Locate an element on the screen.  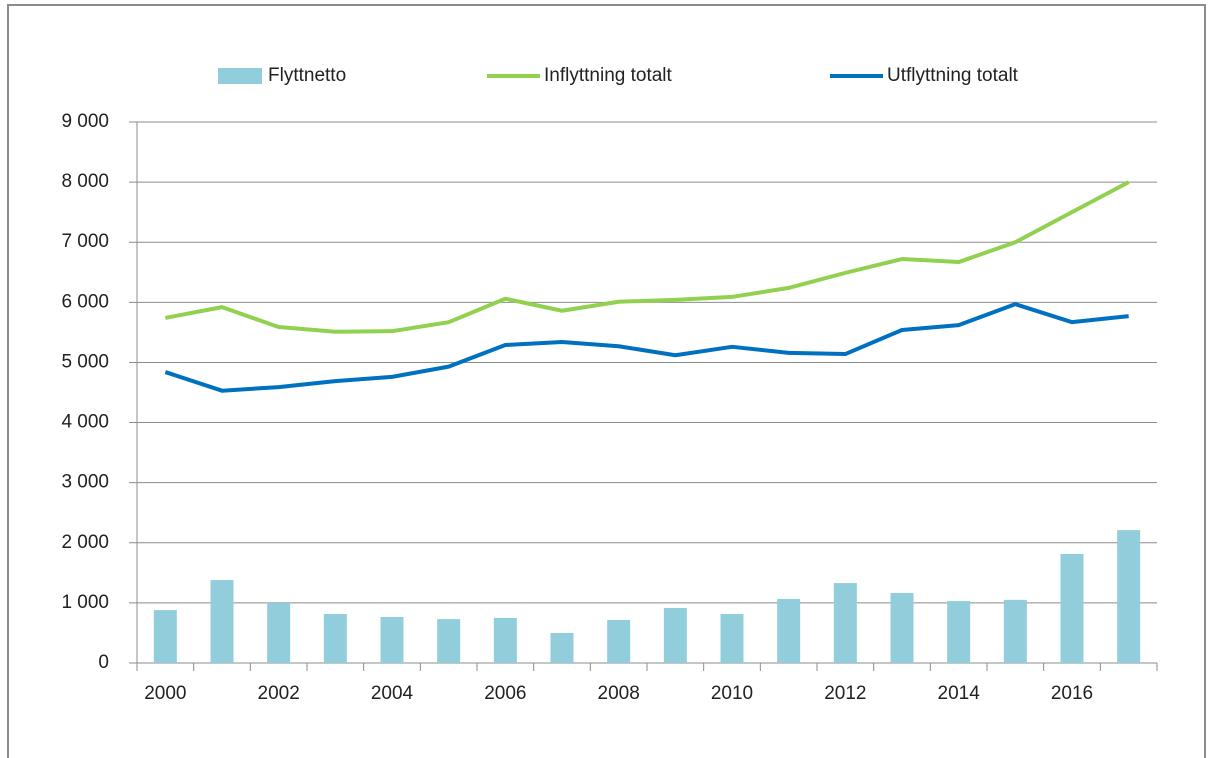
y-tick-label: 4 000 is located at coordinates (85, 422).